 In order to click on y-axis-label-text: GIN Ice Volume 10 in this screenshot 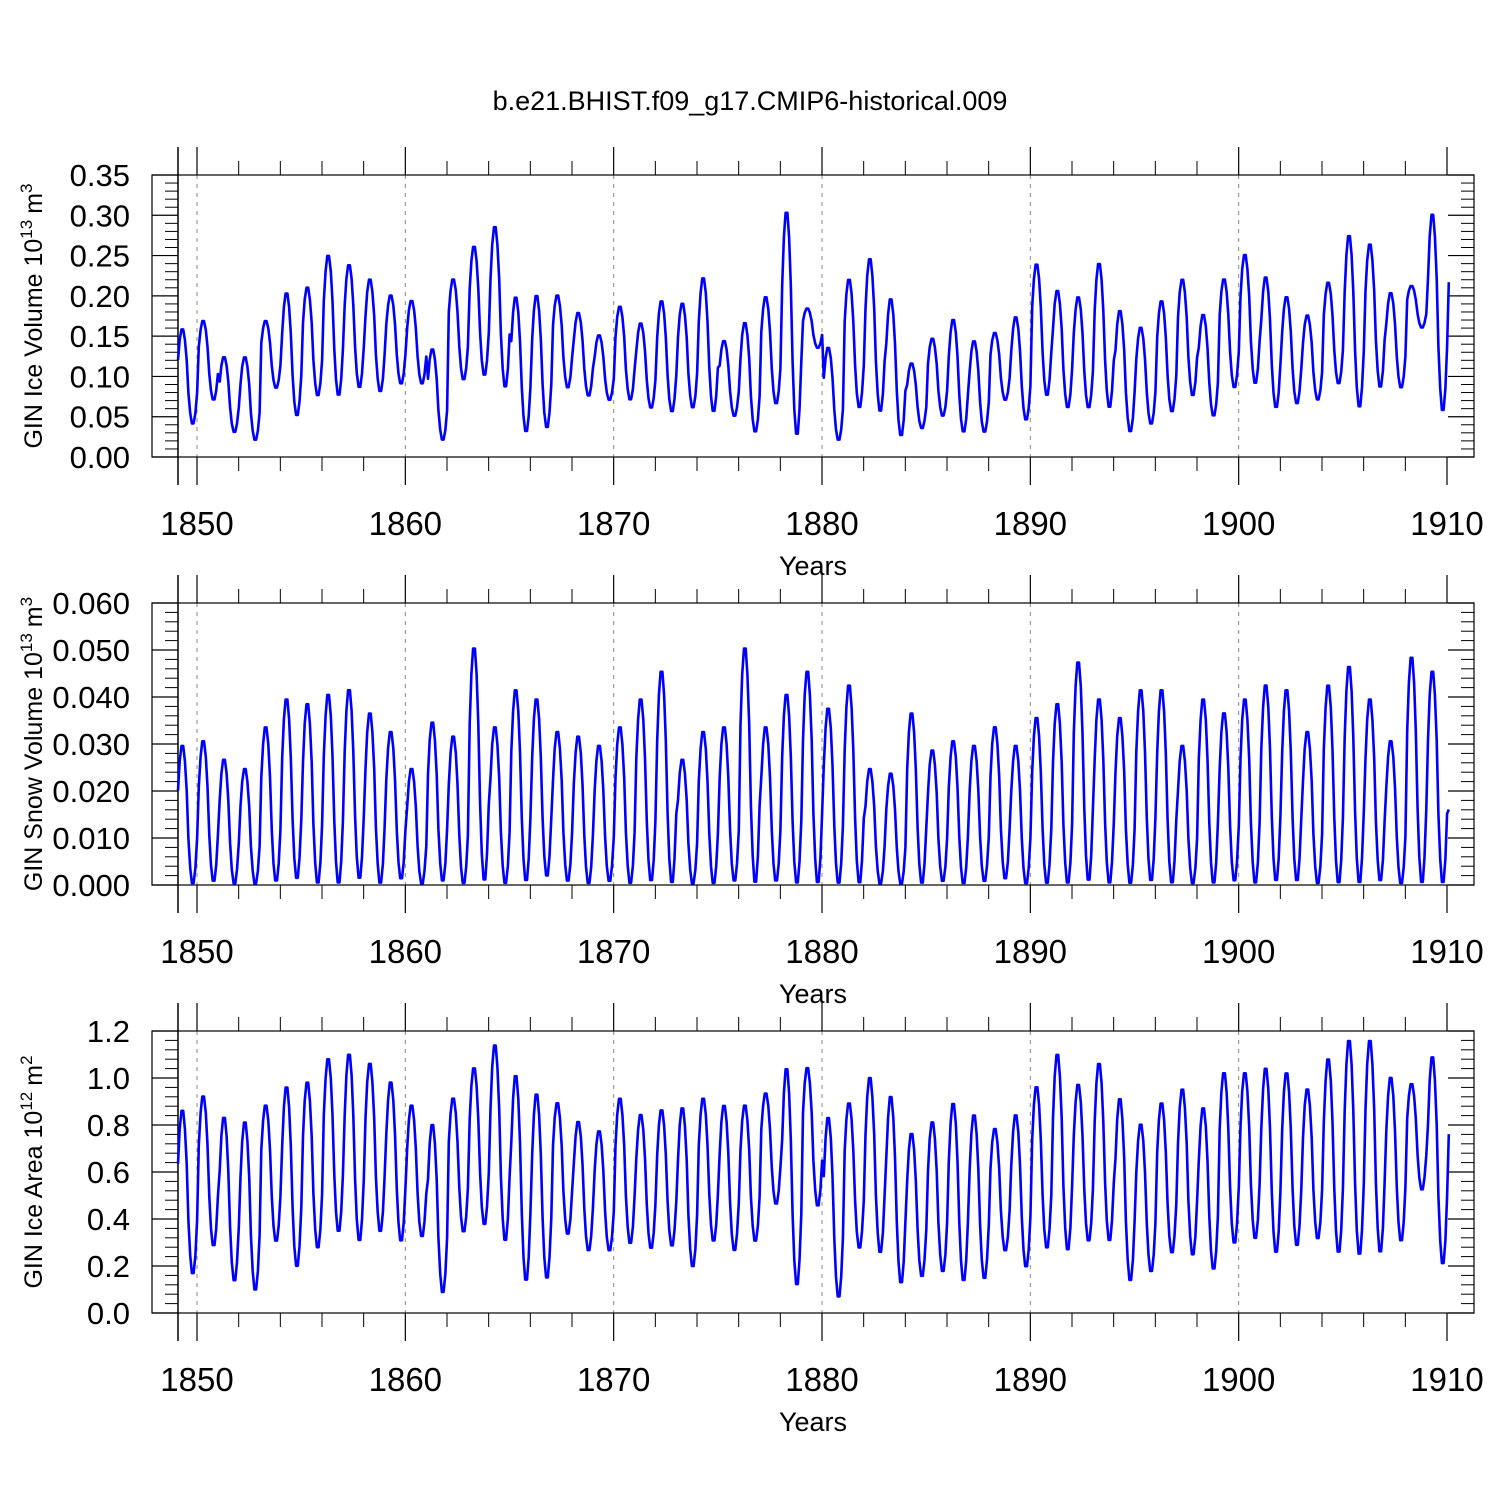, I will do `click(34, 344)`.